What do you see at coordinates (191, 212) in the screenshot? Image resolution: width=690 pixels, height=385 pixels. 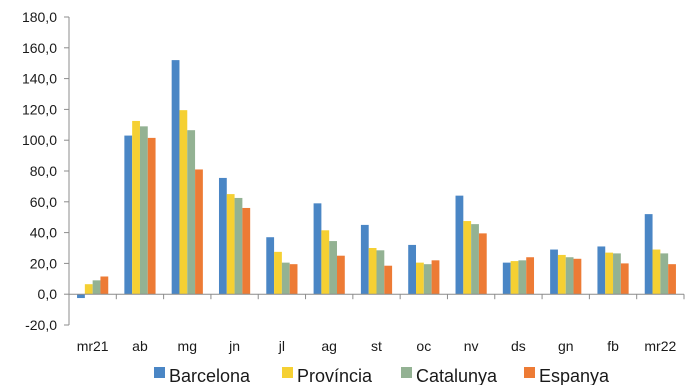 I see `bar-catalunya-mg` at bounding box center [191, 212].